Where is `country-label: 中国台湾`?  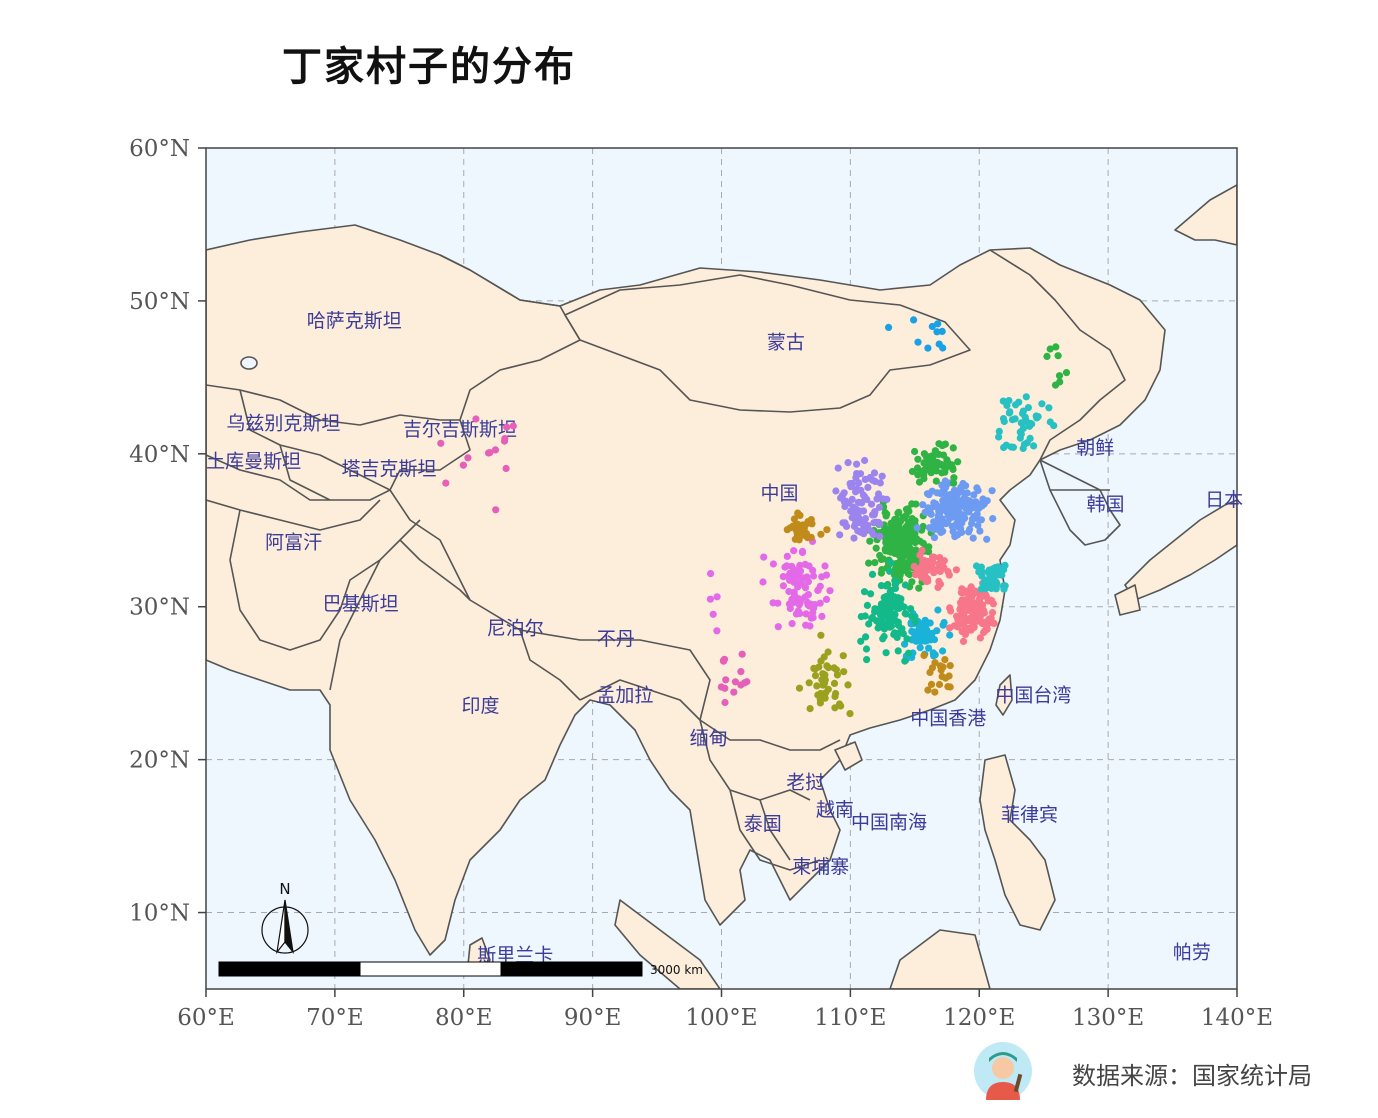 country-label: 中国台湾 is located at coordinates (1033, 696).